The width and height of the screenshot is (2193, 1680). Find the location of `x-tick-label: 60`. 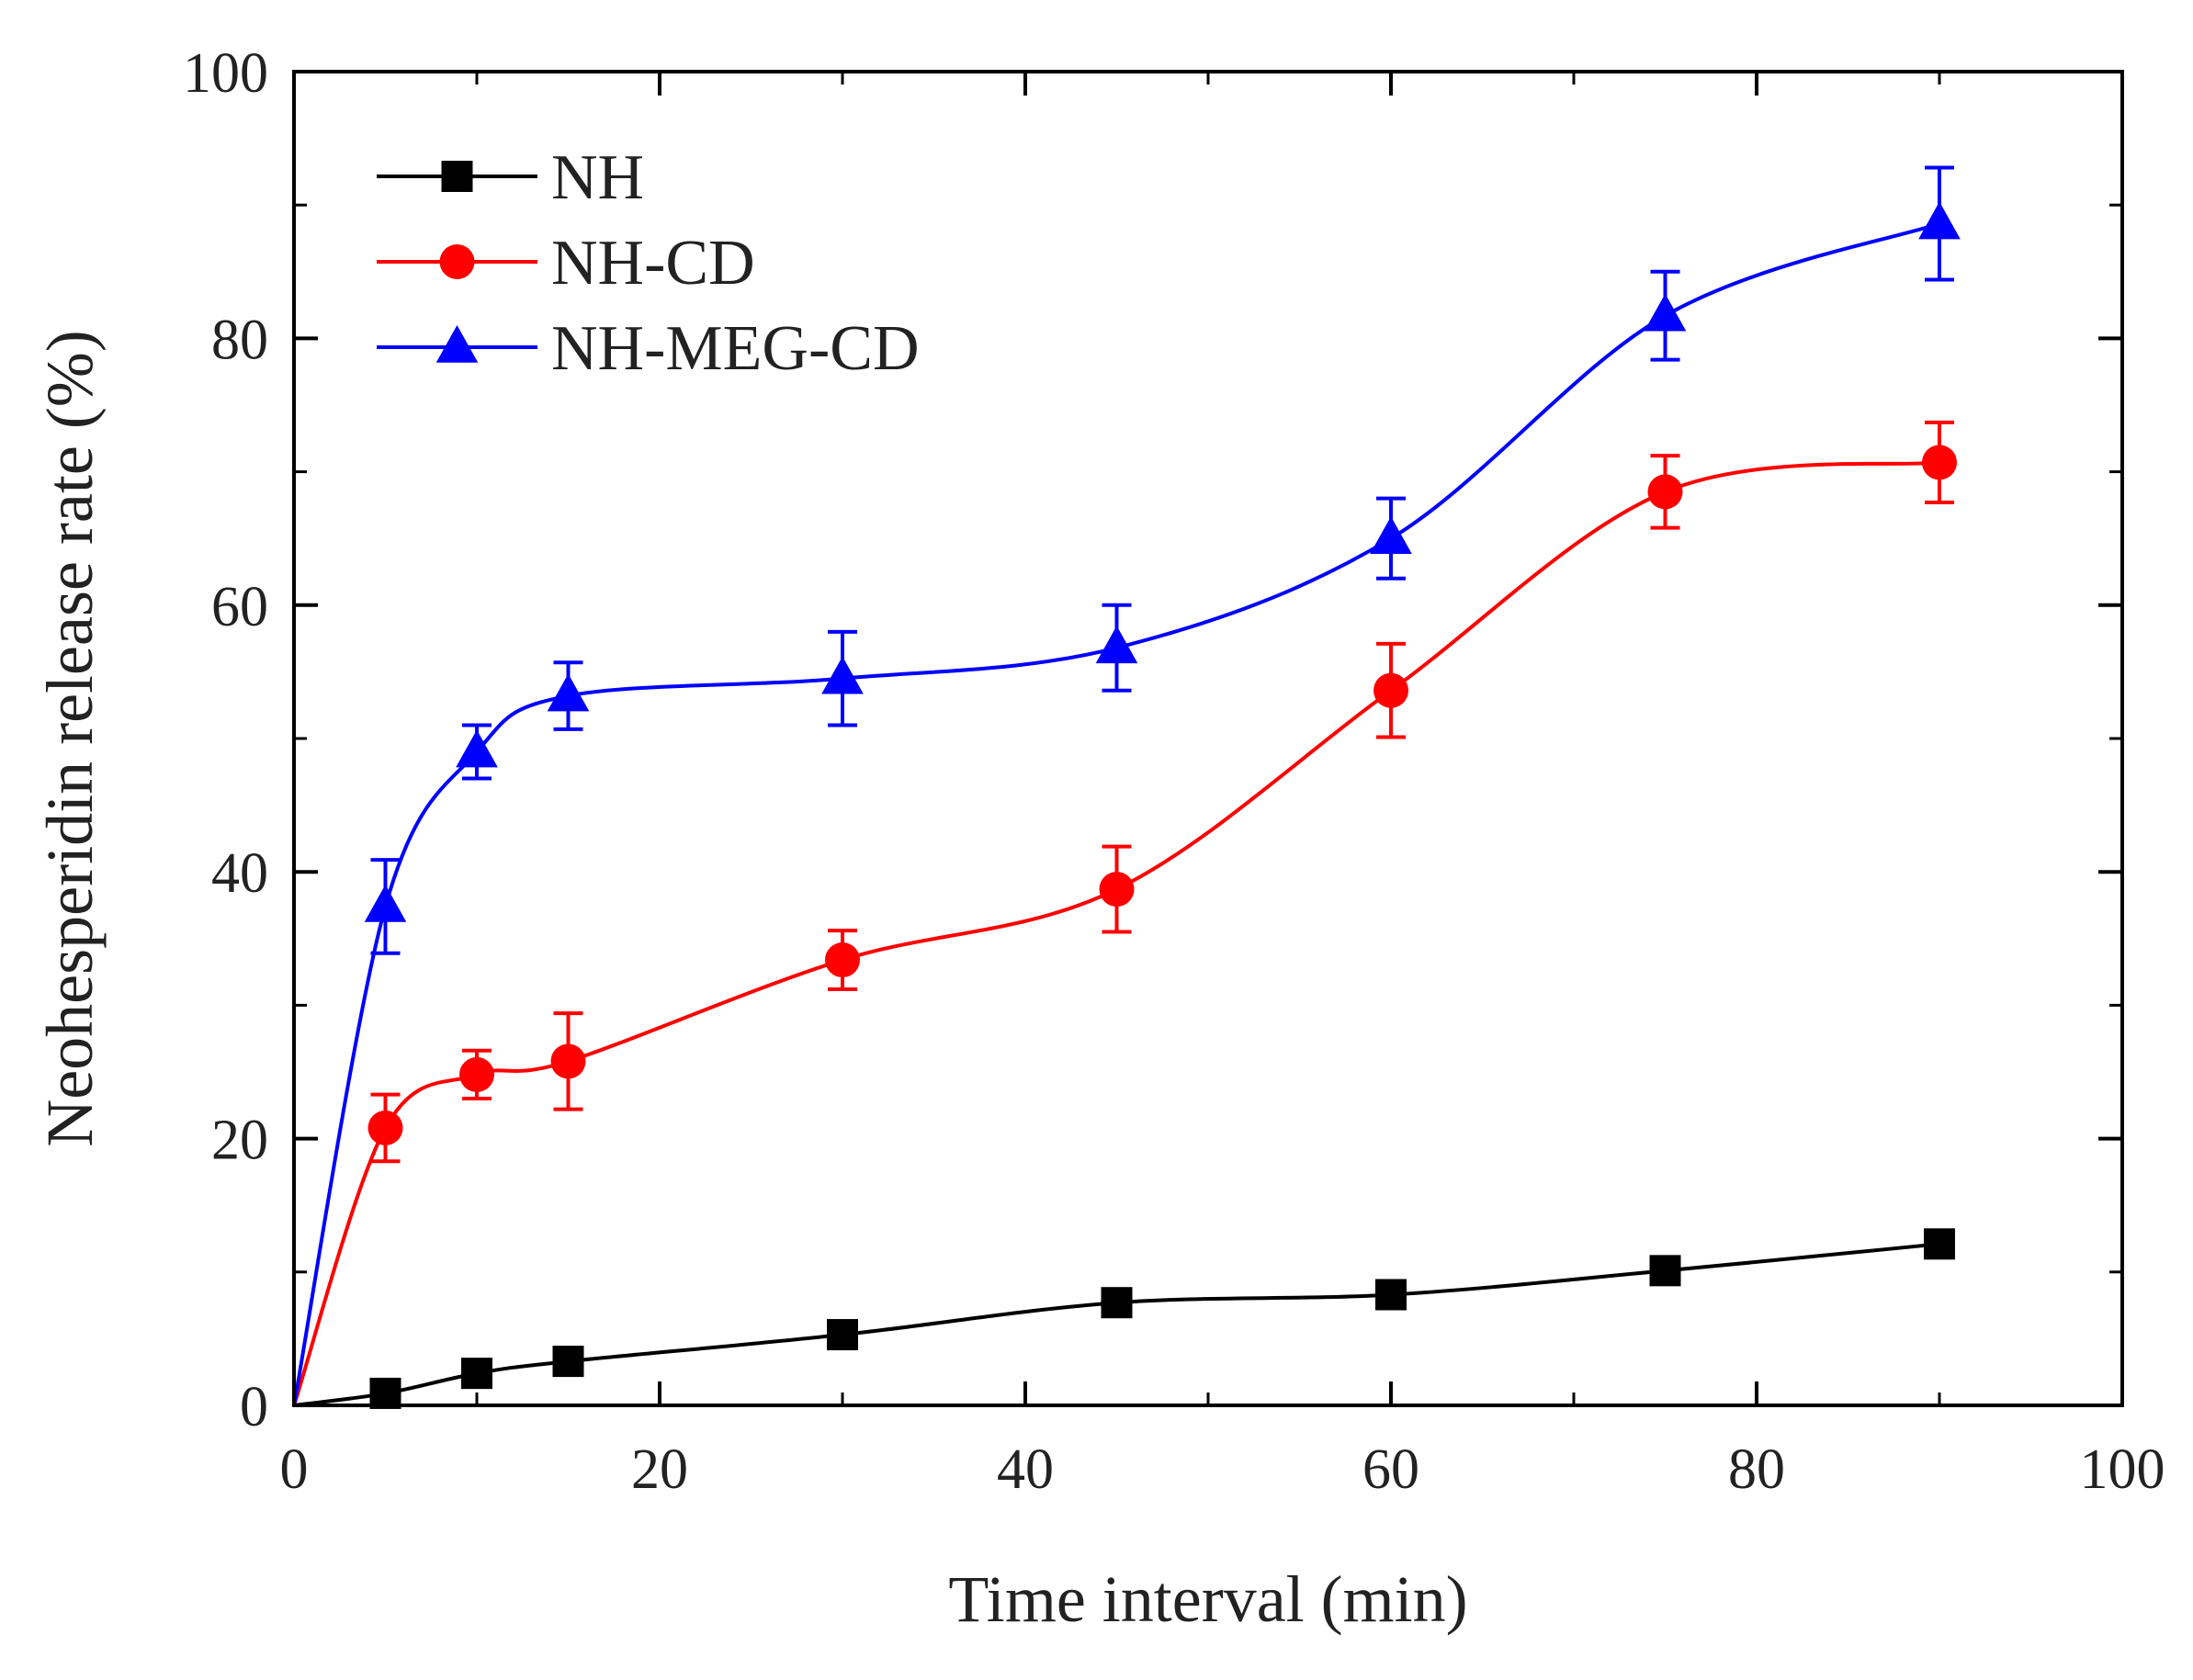

x-tick-label: 60 is located at coordinates (1390, 1469).